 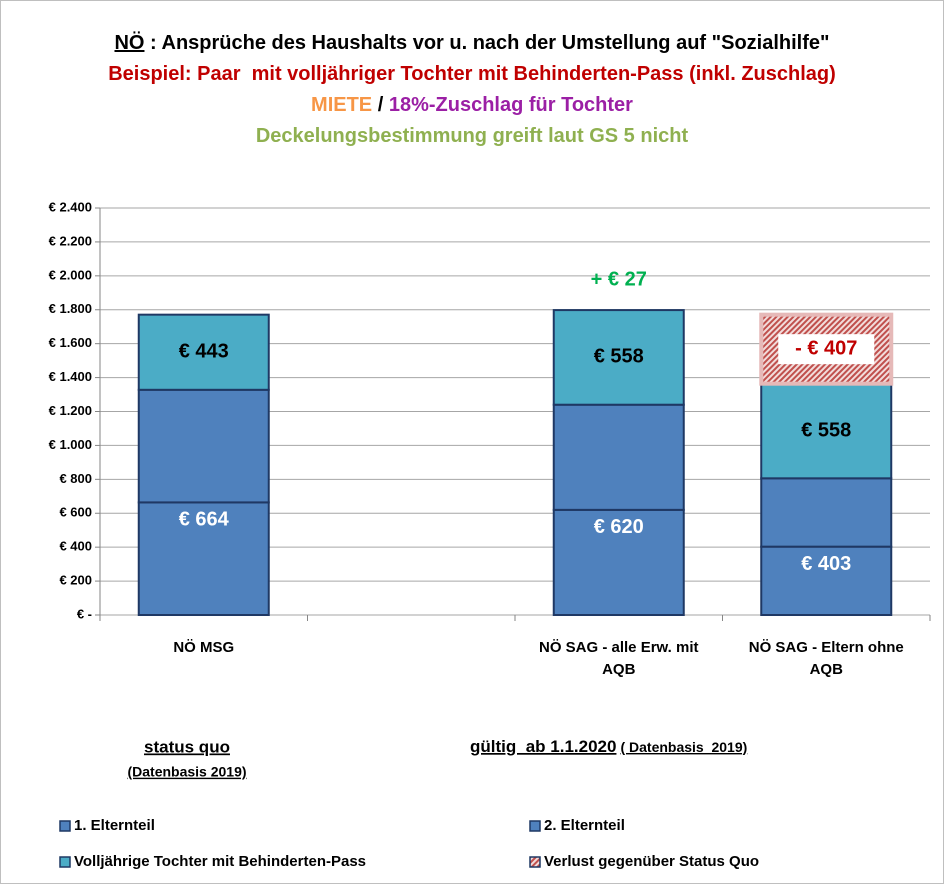 I want to click on label-box, so click(x=826, y=349).